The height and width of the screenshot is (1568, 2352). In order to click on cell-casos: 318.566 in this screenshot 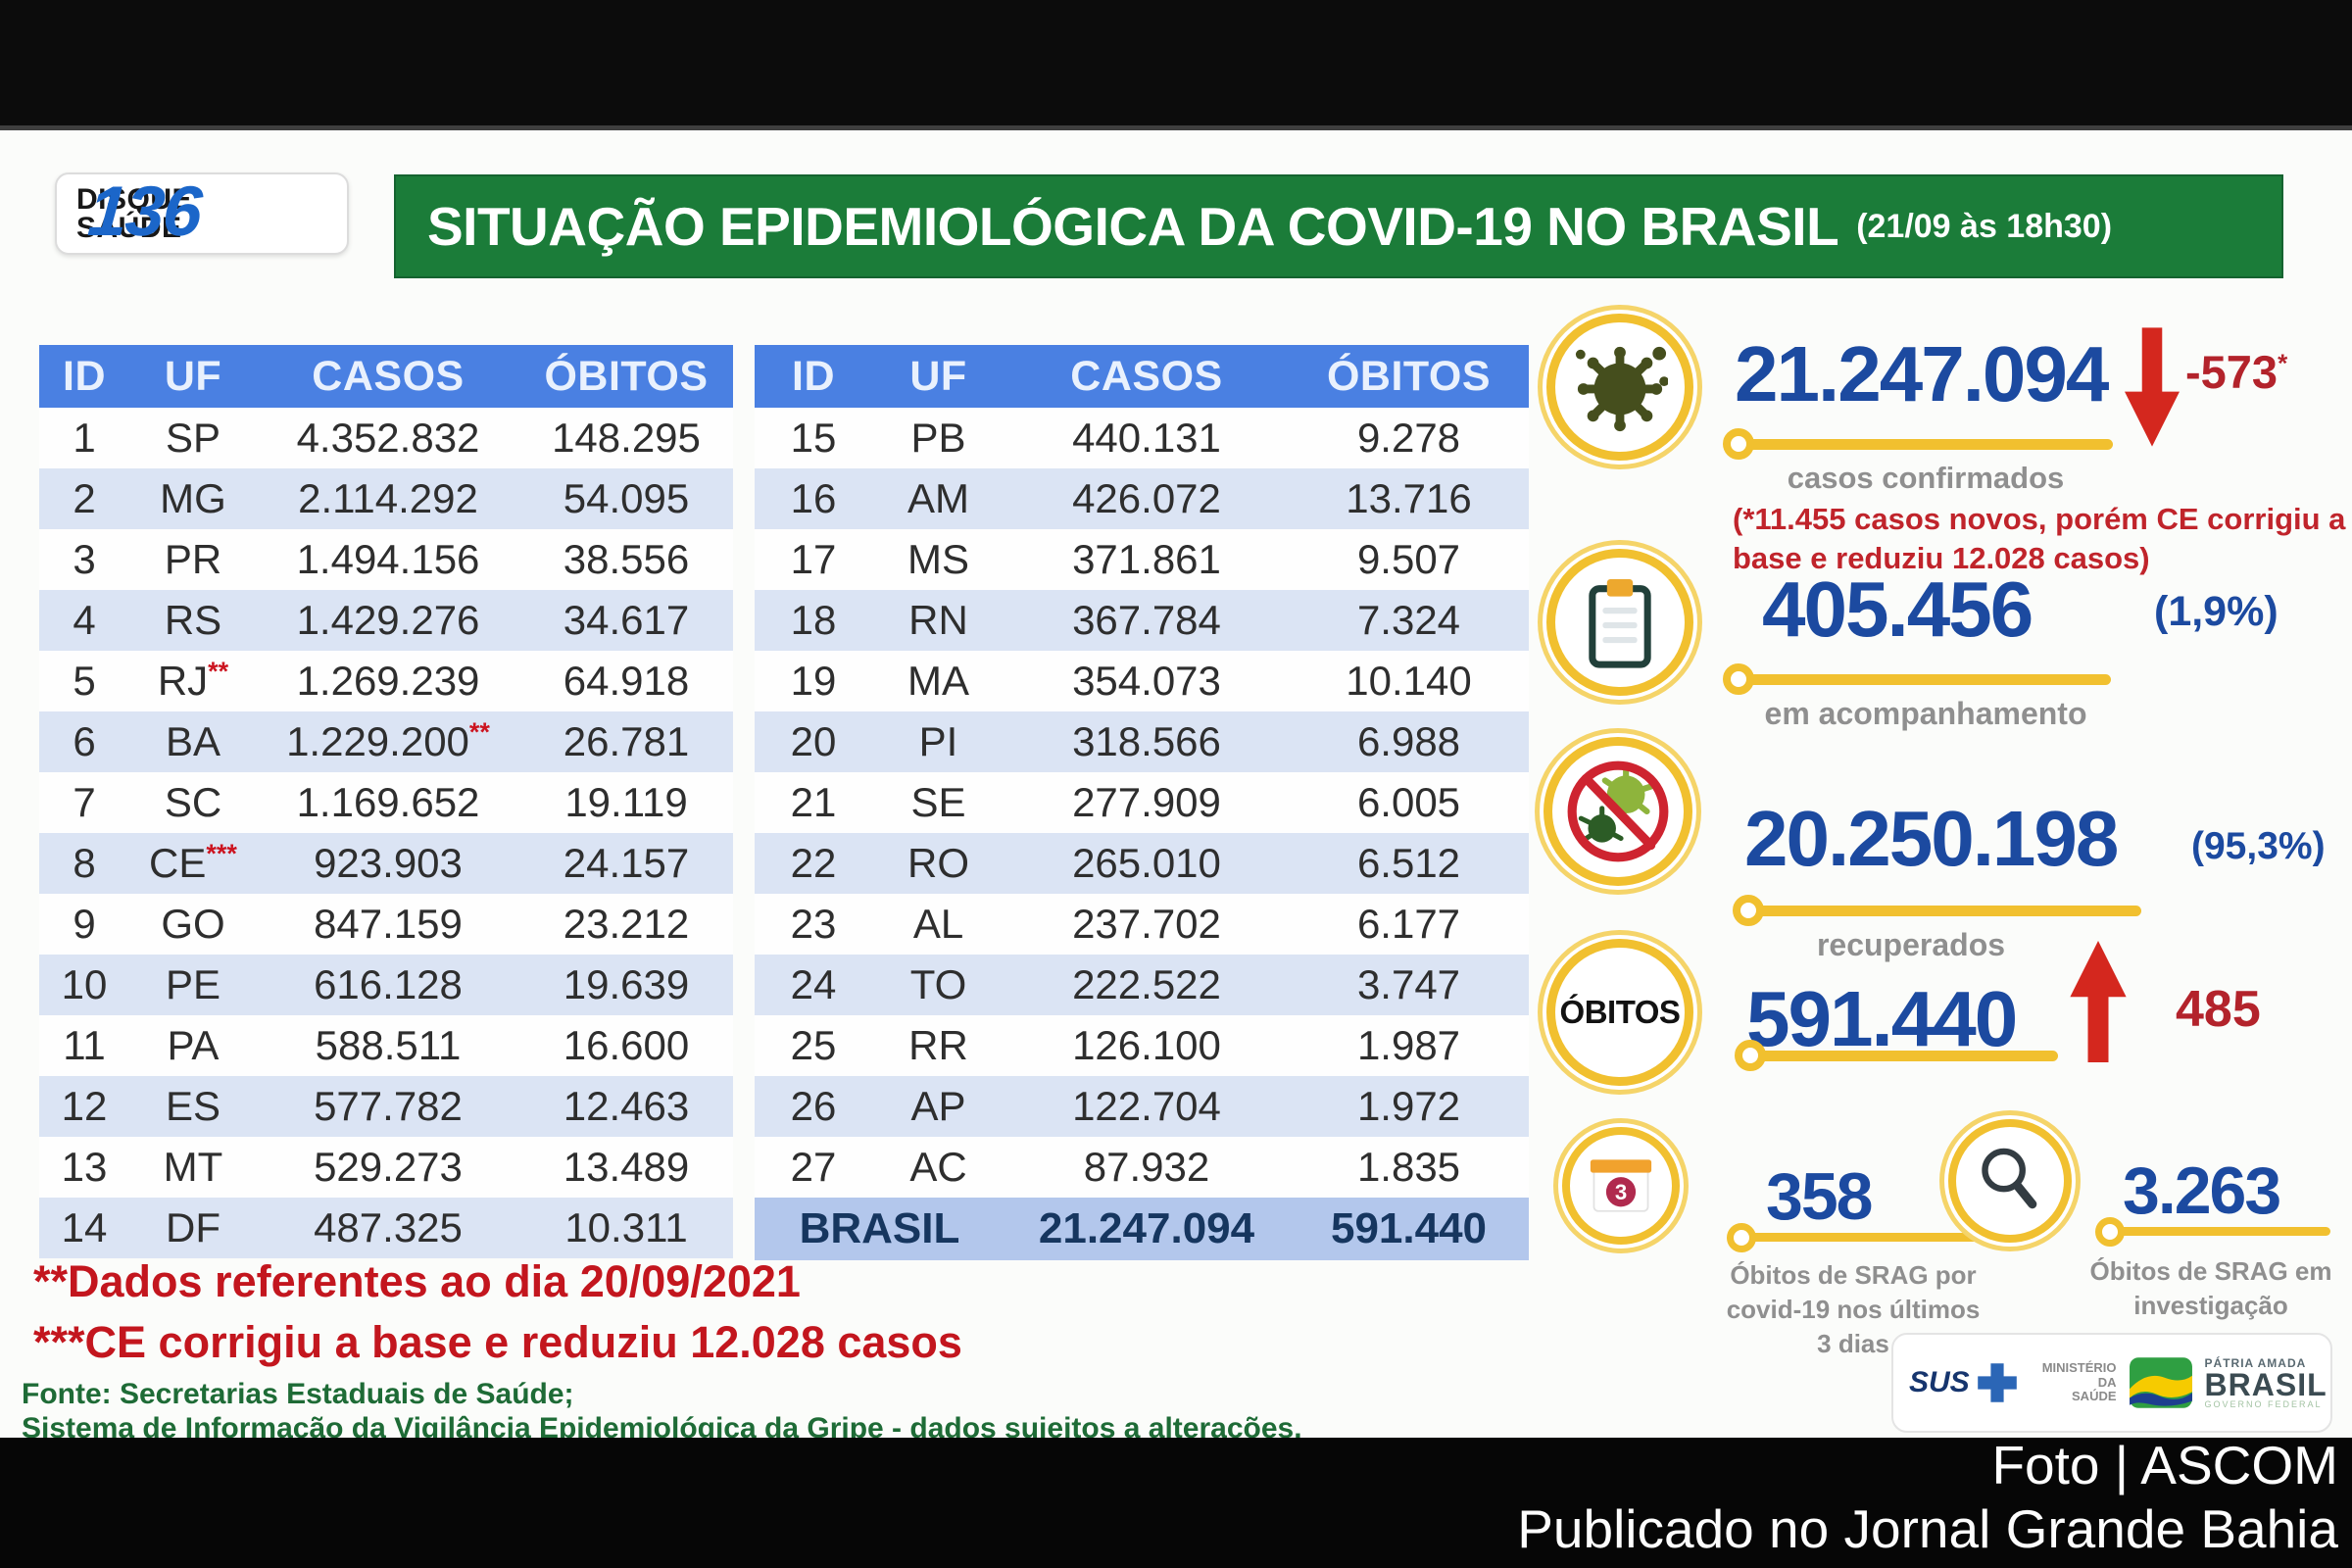, I will do `click(1146, 741)`.